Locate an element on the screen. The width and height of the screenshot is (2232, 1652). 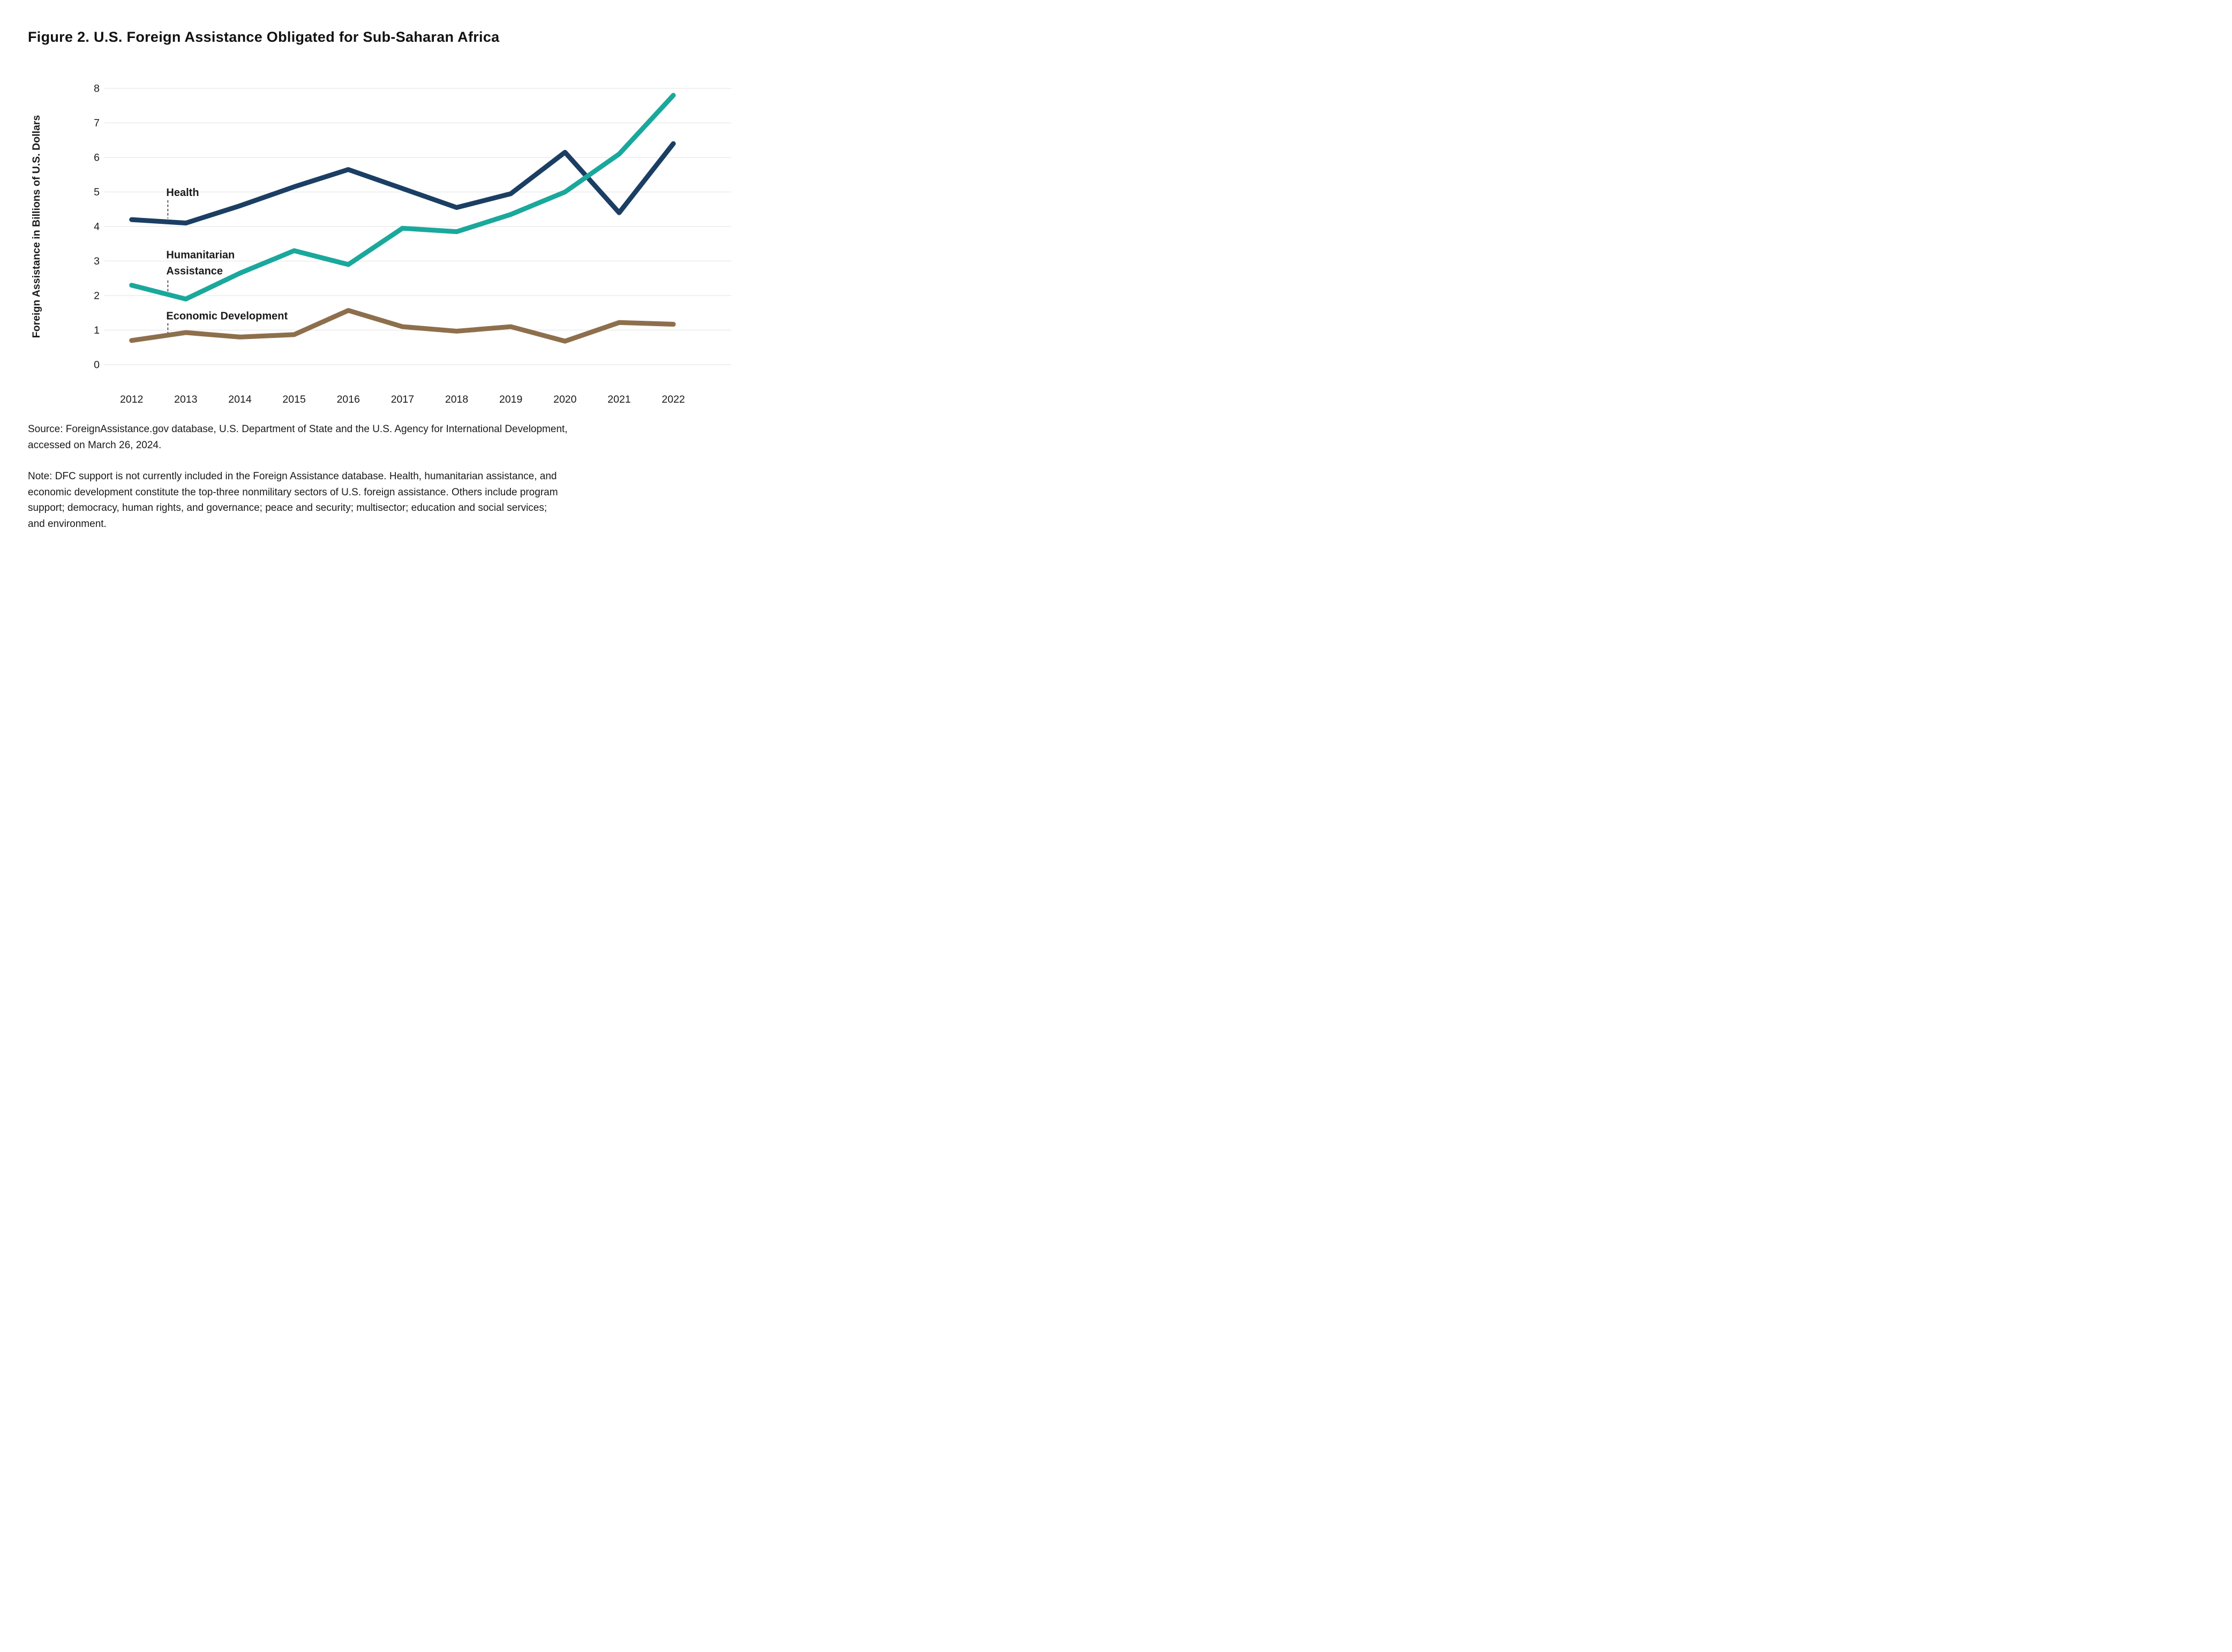
x-tick-label: 2012 is located at coordinates (131, 399).